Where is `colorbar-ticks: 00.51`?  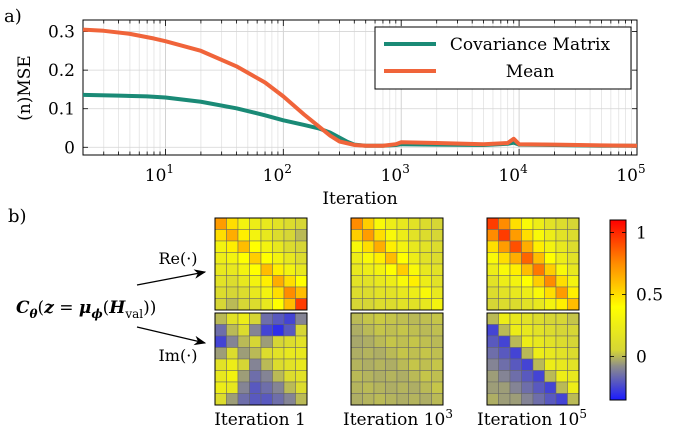
colorbar-ticks: 00.51 is located at coordinates (636, 295).